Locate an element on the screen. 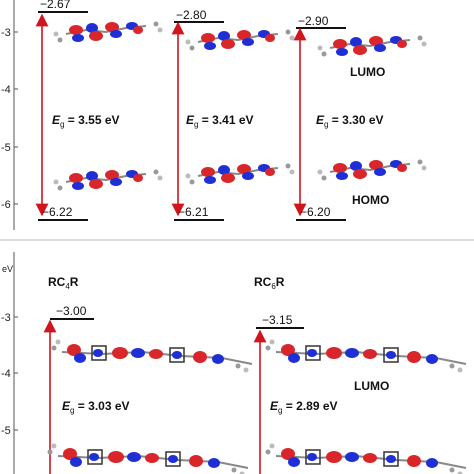 The height and width of the screenshot is (474, 474). bottom-y-tick-label: -4 is located at coordinates (6, 374).